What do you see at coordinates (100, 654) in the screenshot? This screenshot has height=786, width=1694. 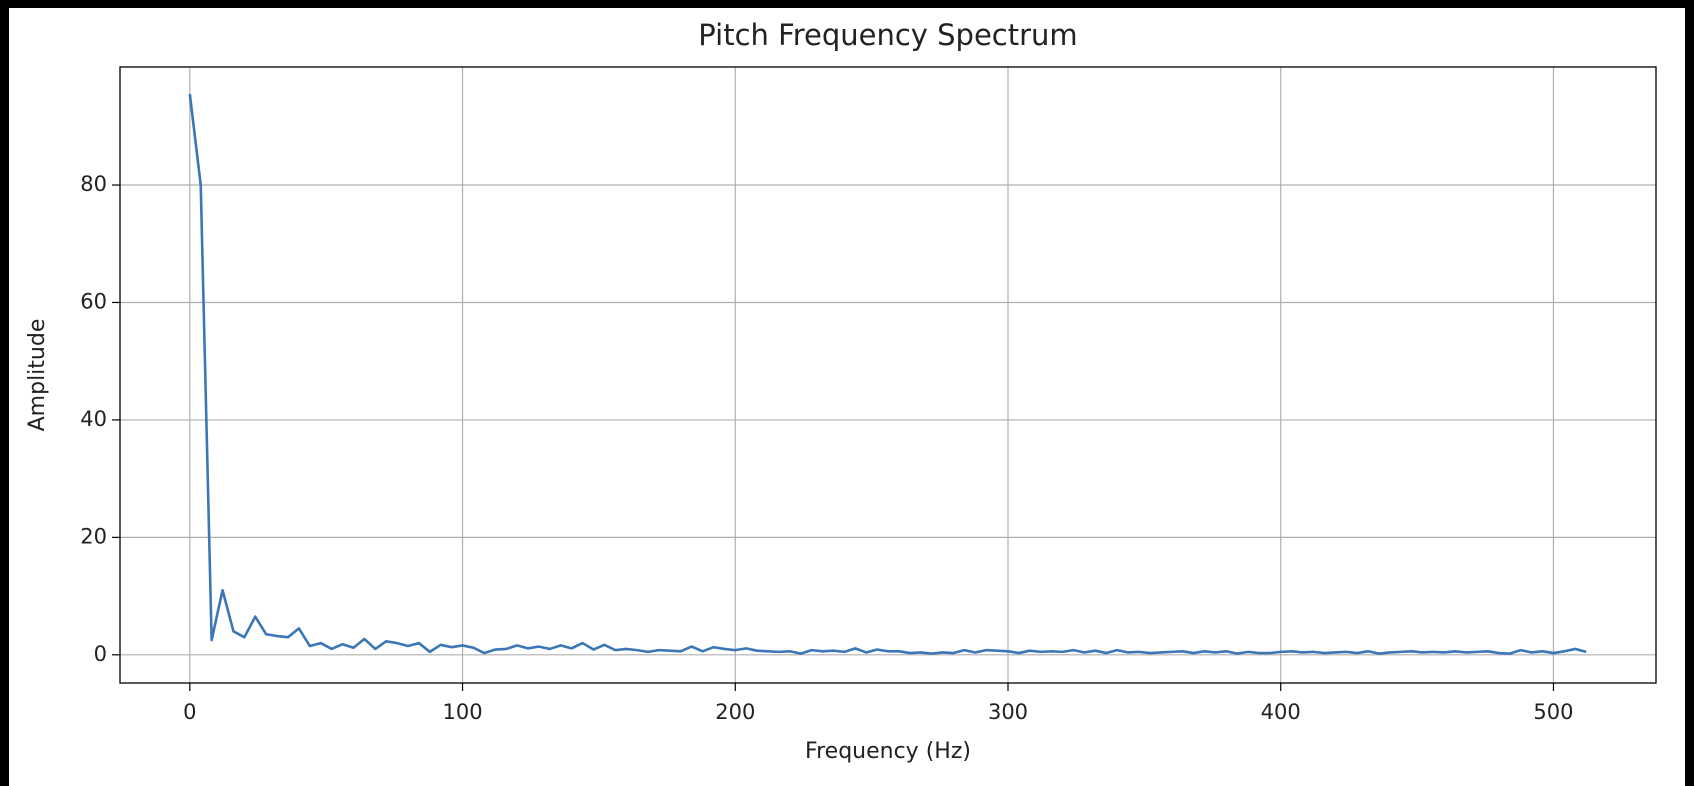 I see `y-tick-label: 0` at bounding box center [100, 654].